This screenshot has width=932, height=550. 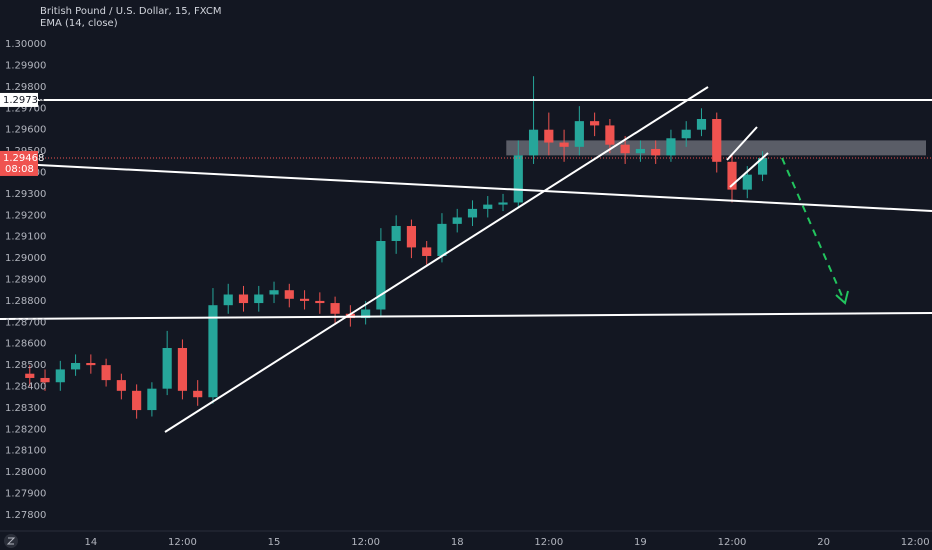 What do you see at coordinates (25, 215) in the screenshot?
I see `y-tick-label: 1.29200` at bounding box center [25, 215].